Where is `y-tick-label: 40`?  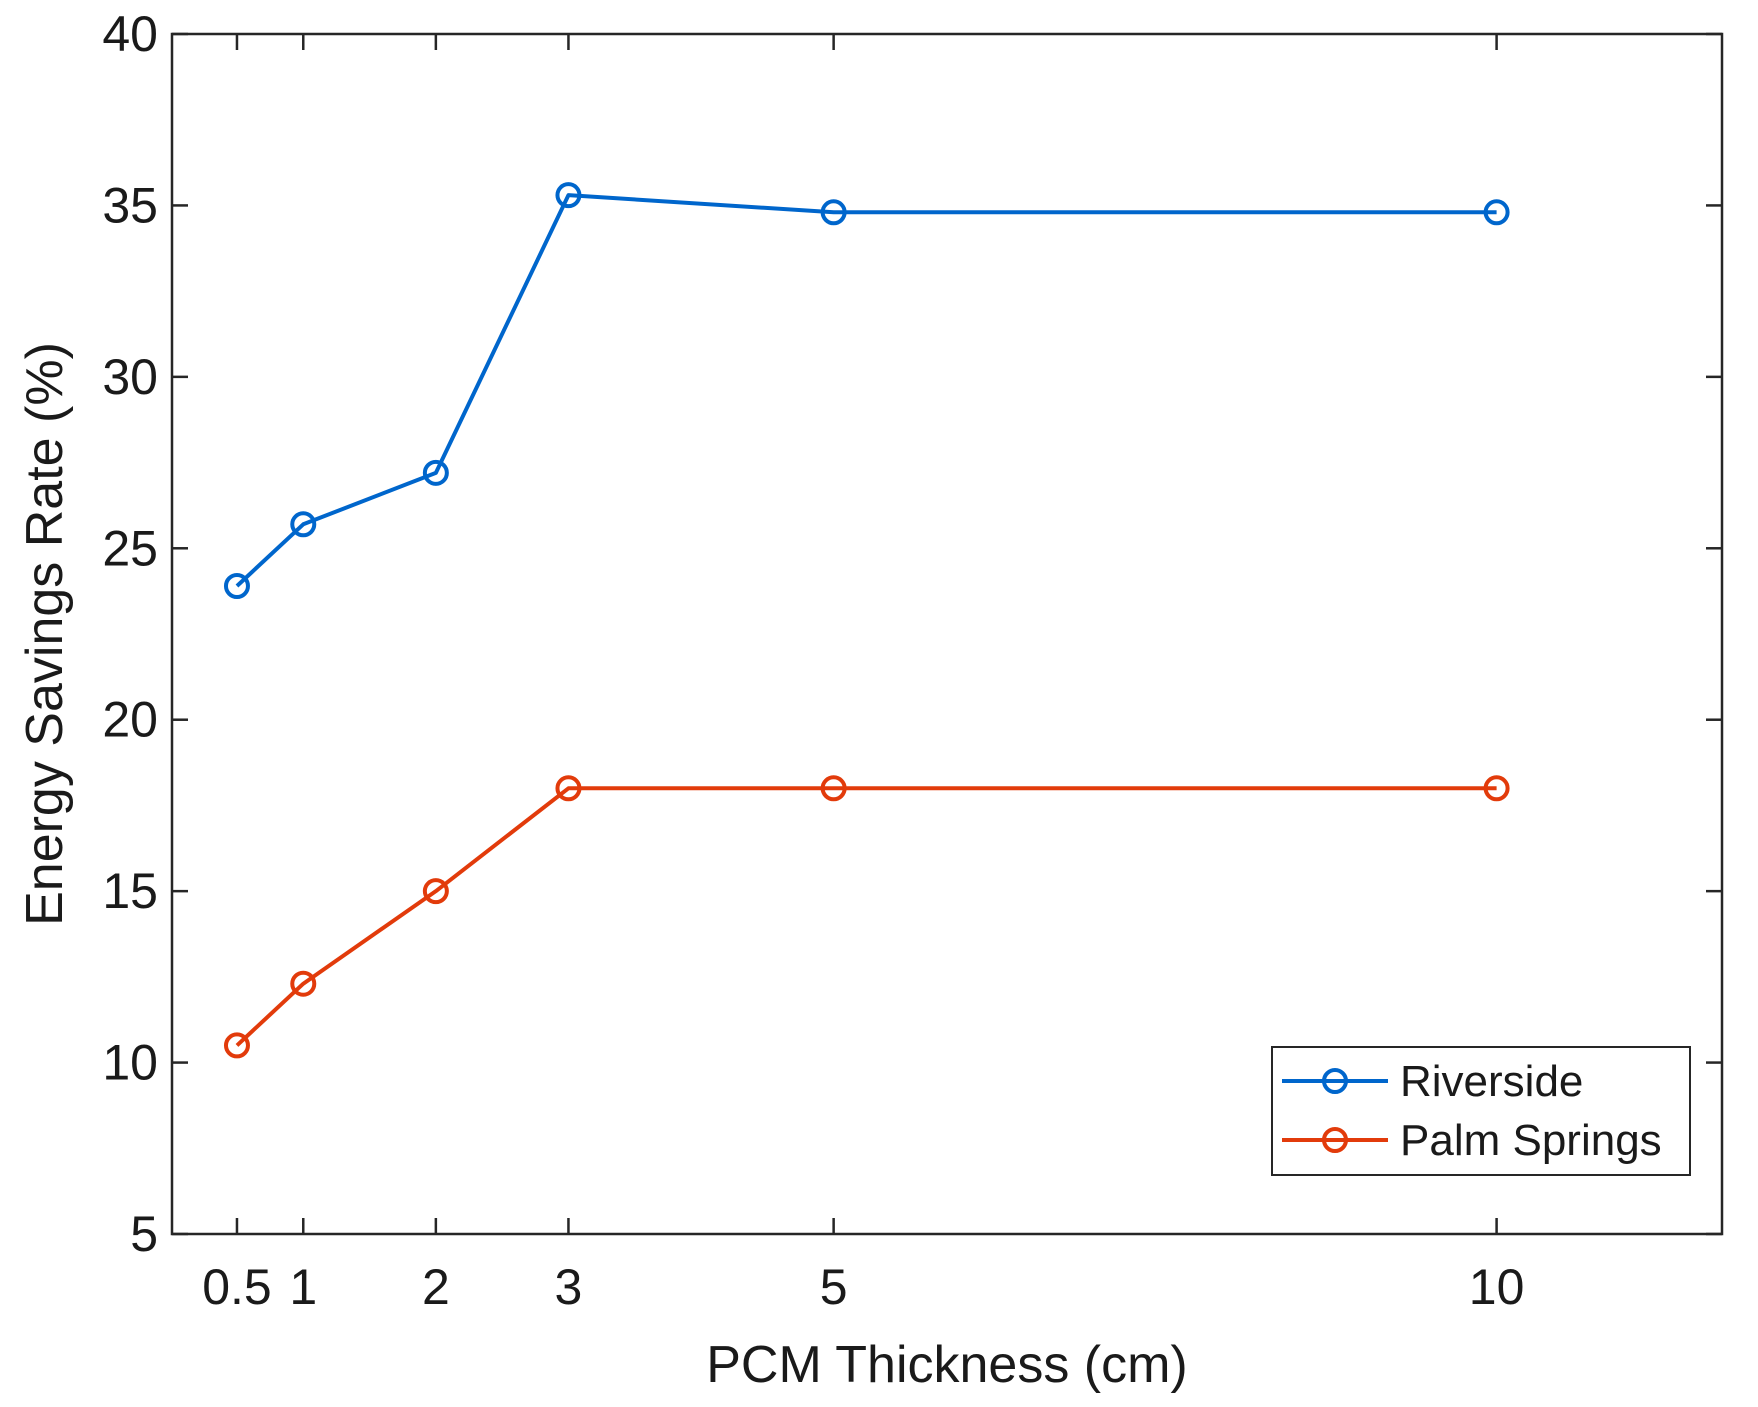 y-tick-label: 40 is located at coordinates (130, 34).